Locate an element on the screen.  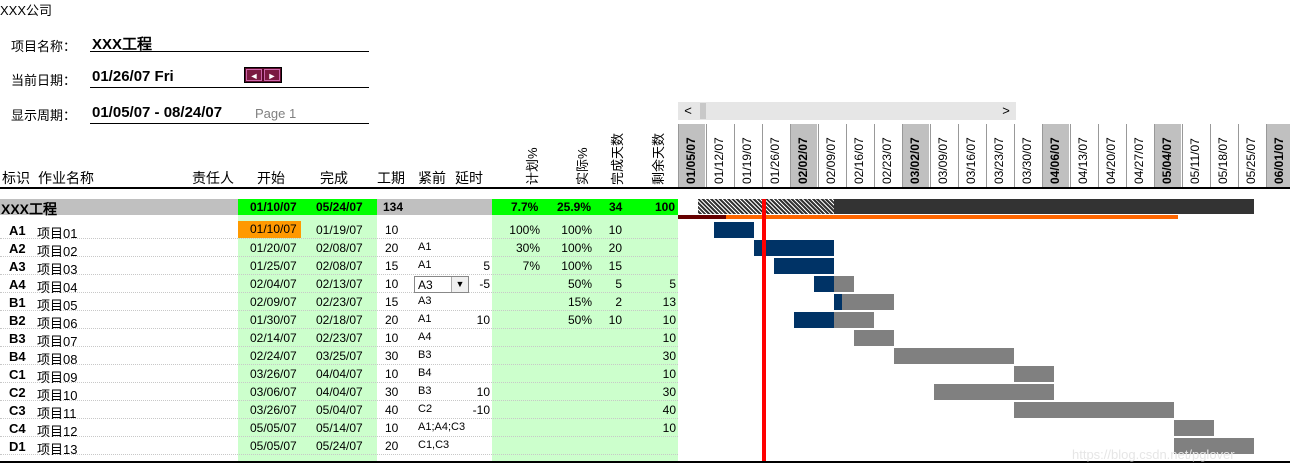
task-done-days: 5 is located at coordinates (618, 284).